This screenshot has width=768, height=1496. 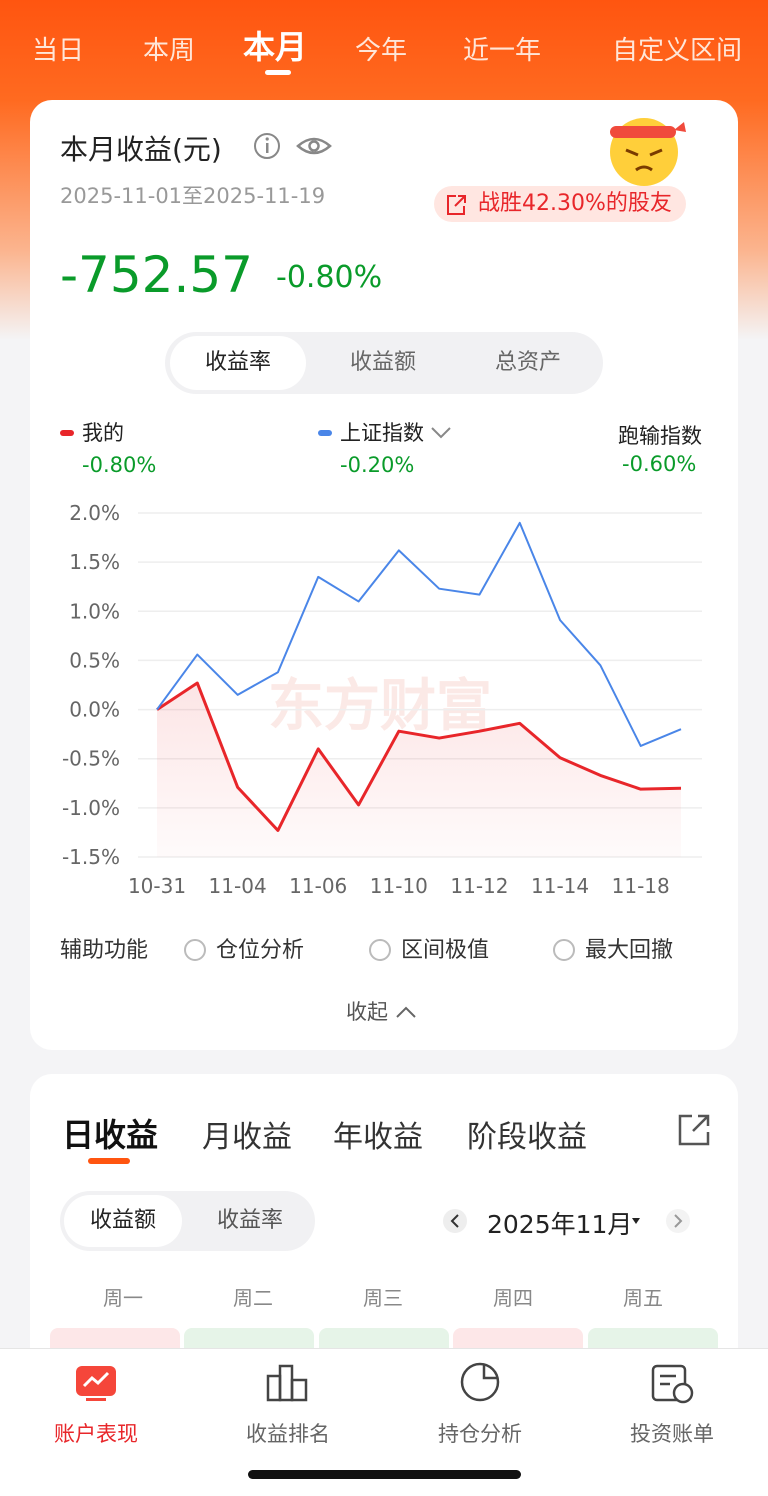 What do you see at coordinates (247, 1137) in the screenshot?
I see `income-tab: 月收益` at bounding box center [247, 1137].